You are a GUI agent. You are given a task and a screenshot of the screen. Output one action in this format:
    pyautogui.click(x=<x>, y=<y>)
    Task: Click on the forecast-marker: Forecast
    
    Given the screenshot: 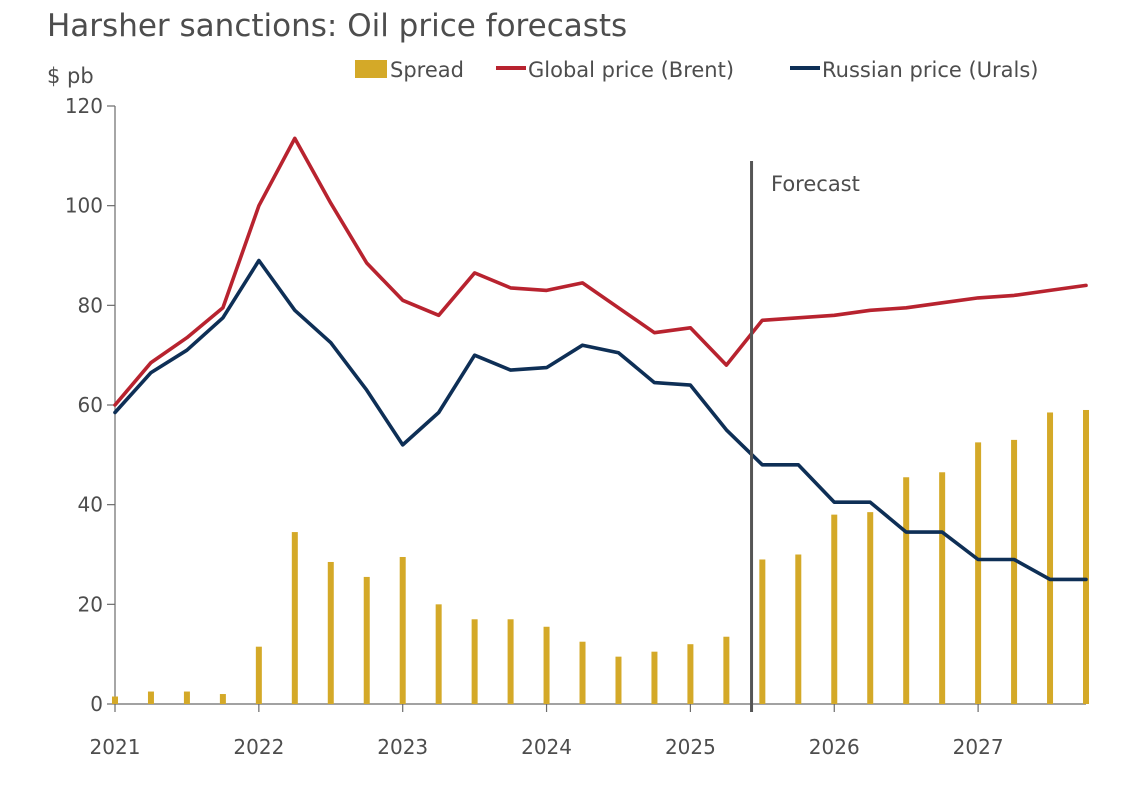 What is the action you would take?
    pyautogui.click(x=805, y=436)
    